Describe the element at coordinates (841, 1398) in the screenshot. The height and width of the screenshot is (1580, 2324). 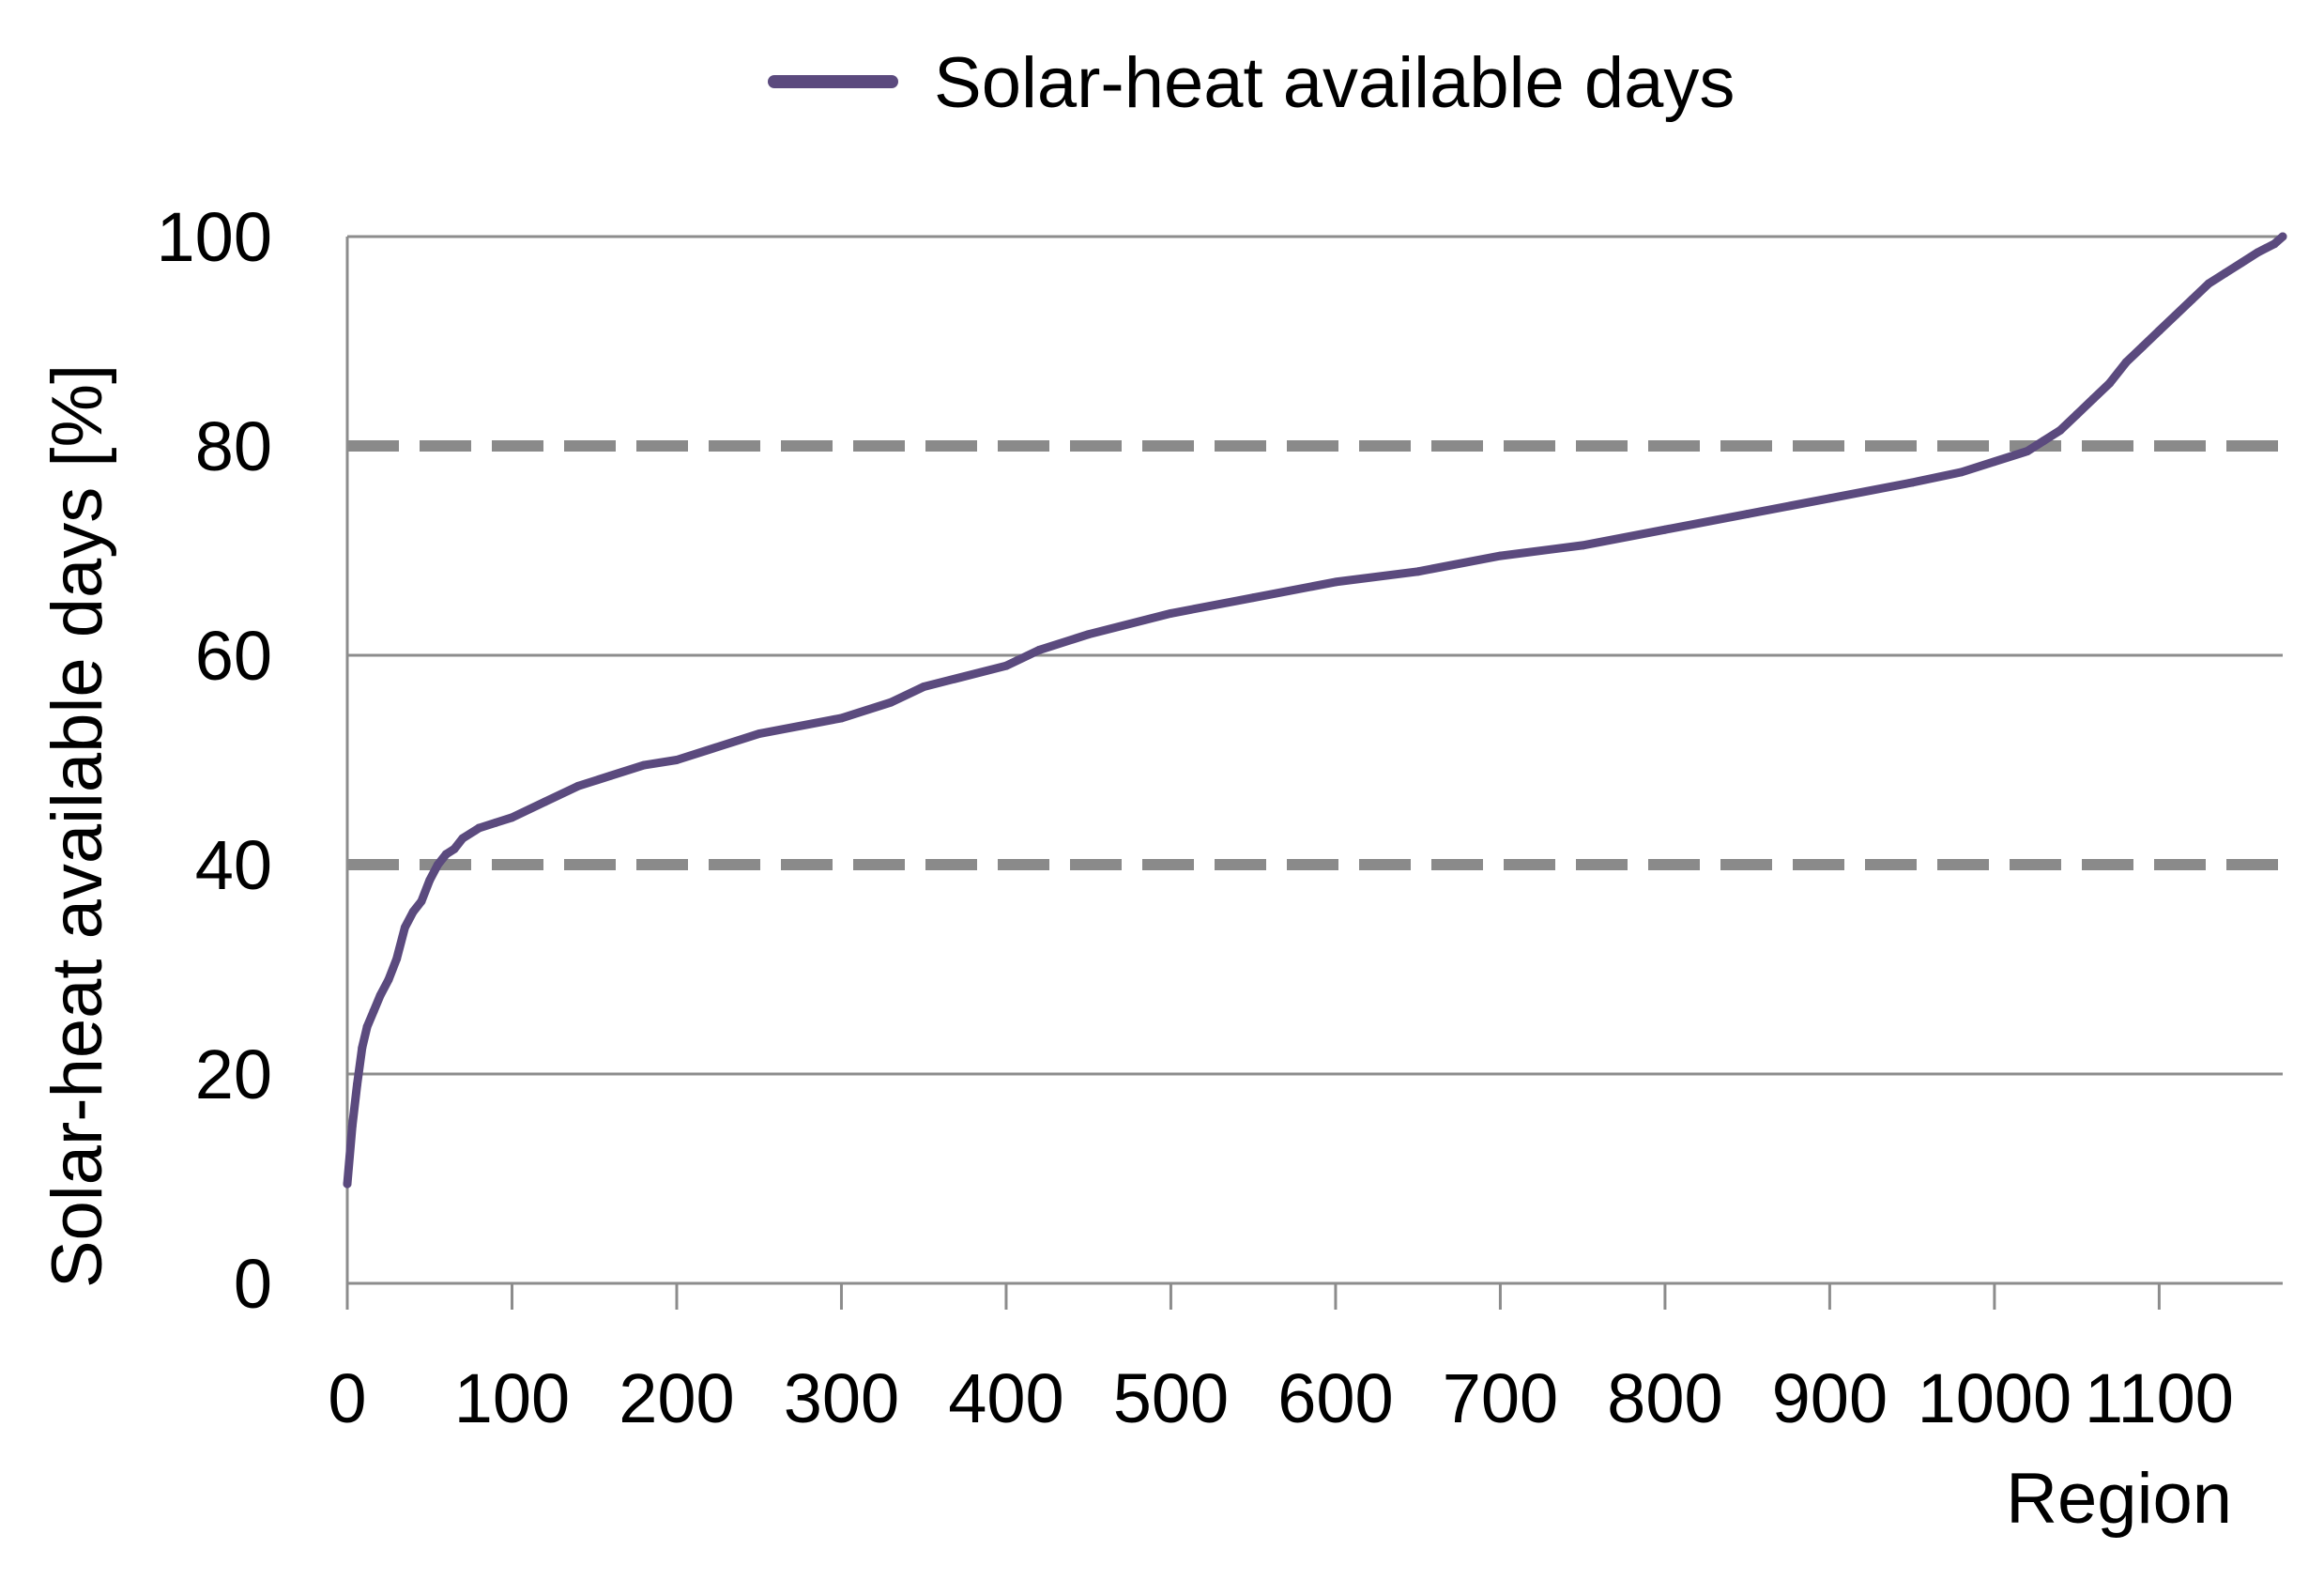
I see `x-tick-label-300: 300` at that location.